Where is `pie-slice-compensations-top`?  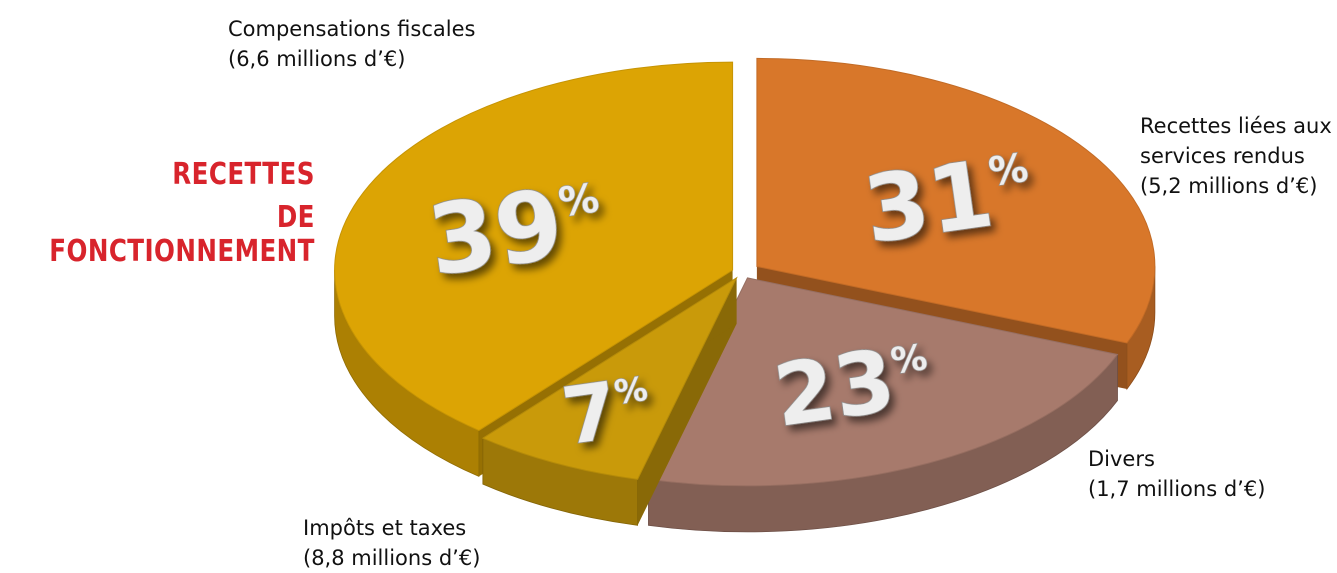
pie-slice-compensations-top is located at coordinates (956, 200).